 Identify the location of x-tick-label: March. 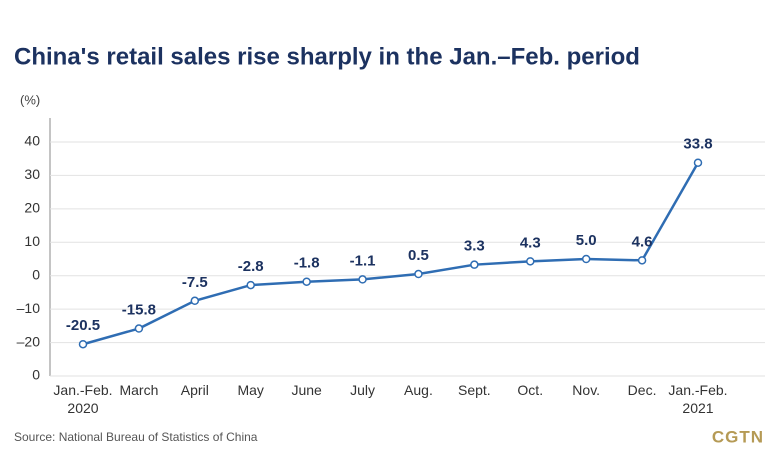
(139, 390).